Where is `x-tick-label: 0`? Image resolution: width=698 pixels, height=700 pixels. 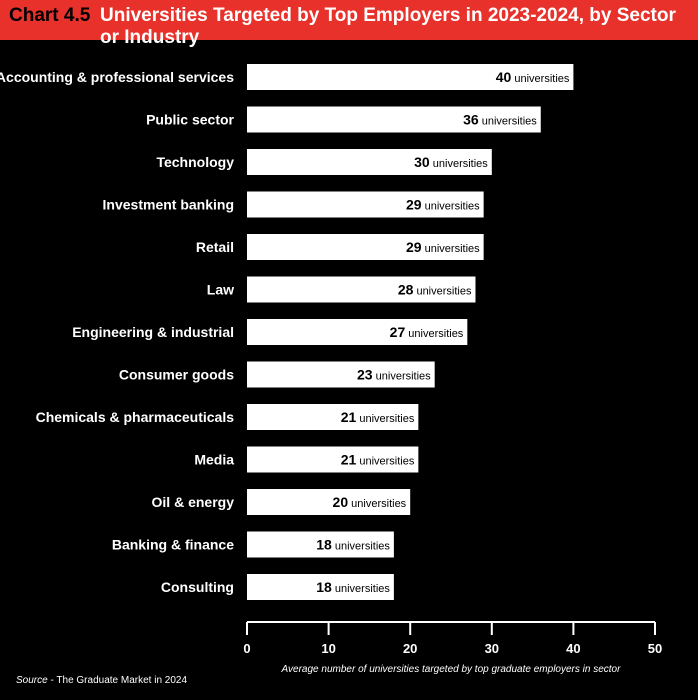 x-tick-label: 0 is located at coordinates (246, 648).